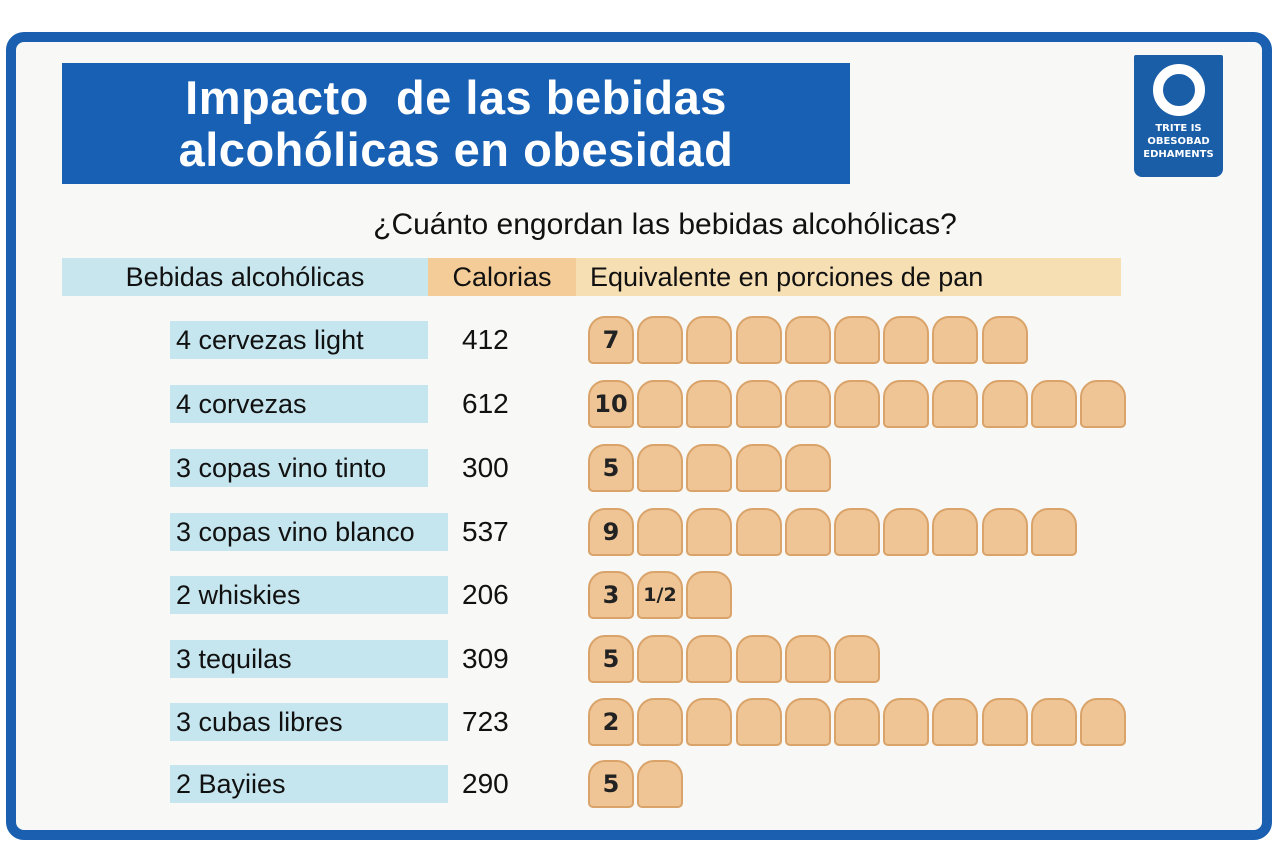  Describe the element at coordinates (245, 277) in the screenshot. I see `header-drinks: Bebidas alcohólicas` at that location.